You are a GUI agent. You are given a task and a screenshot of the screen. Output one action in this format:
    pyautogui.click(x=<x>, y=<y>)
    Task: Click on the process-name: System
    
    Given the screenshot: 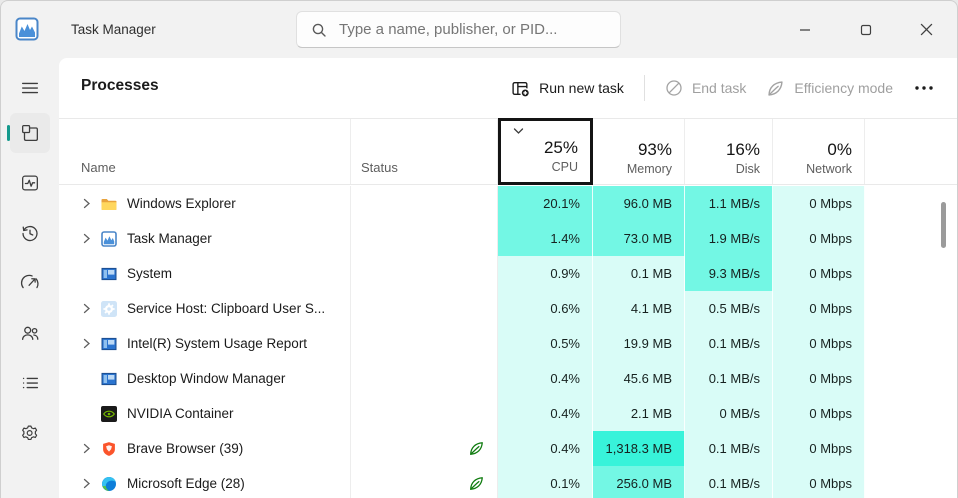 What is the action you would take?
    pyautogui.click(x=150, y=273)
    